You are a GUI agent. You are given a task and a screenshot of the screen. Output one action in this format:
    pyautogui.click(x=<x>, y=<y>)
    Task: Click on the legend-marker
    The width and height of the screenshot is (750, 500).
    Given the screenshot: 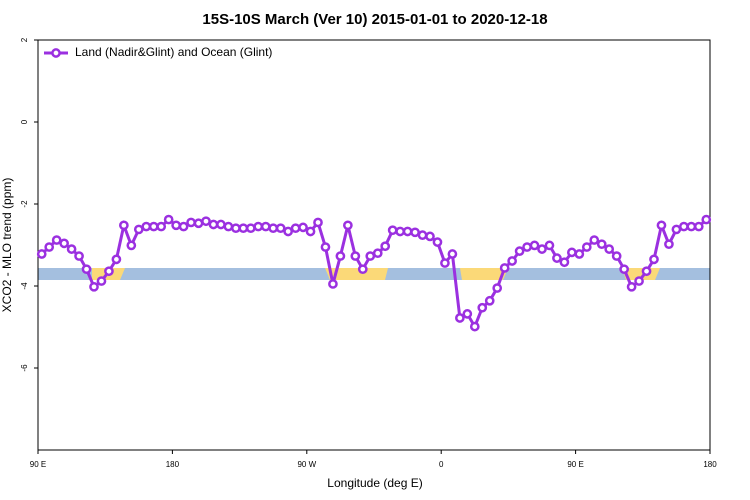 What is the action you would take?
    pyautogui.click(x=56, y=53)
    